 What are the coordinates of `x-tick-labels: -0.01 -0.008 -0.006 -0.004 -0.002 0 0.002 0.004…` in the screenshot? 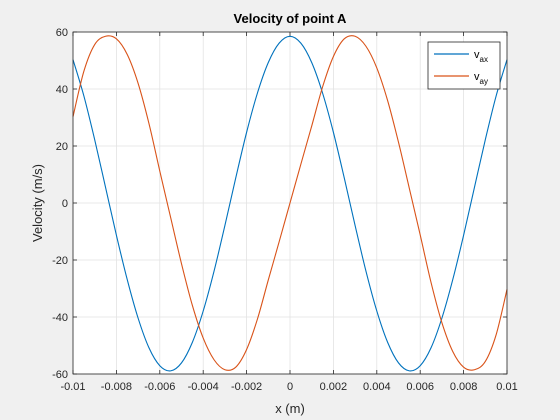 It's located at (288, 387).